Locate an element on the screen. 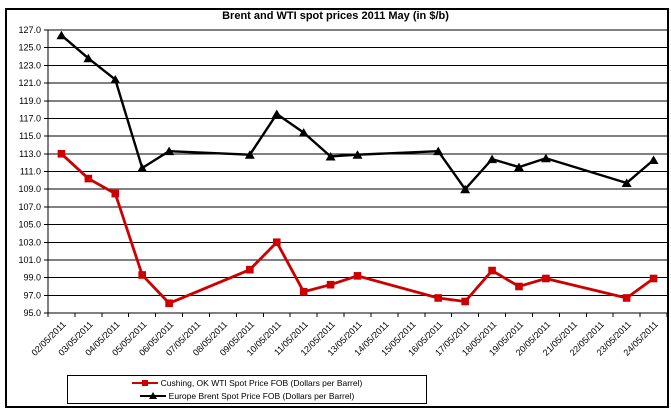  wti-series-sample is located at coordinates (144, 383).